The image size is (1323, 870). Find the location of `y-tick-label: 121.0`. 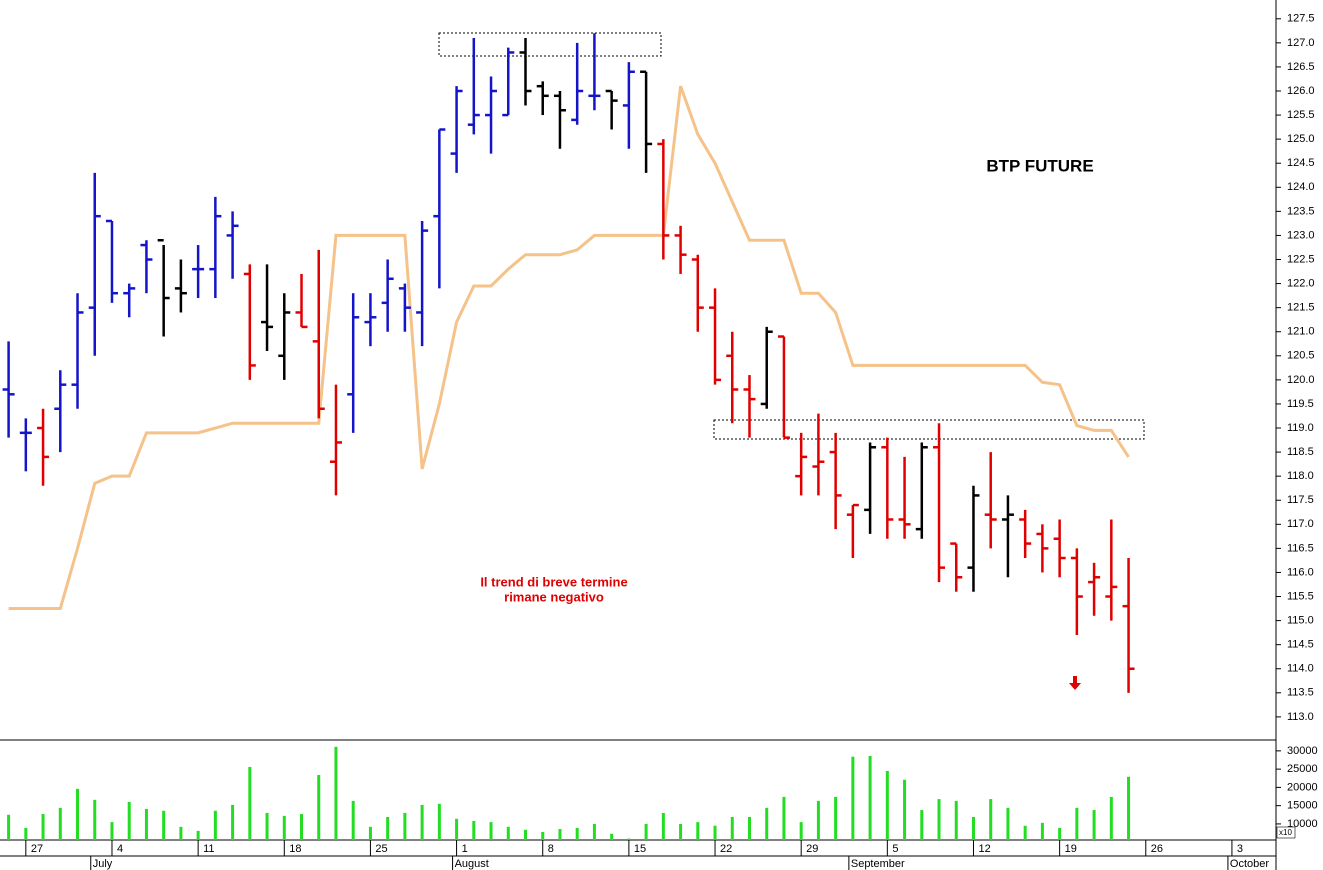

y-tick-label: 121.0 is located at coordinates (1301, 332).